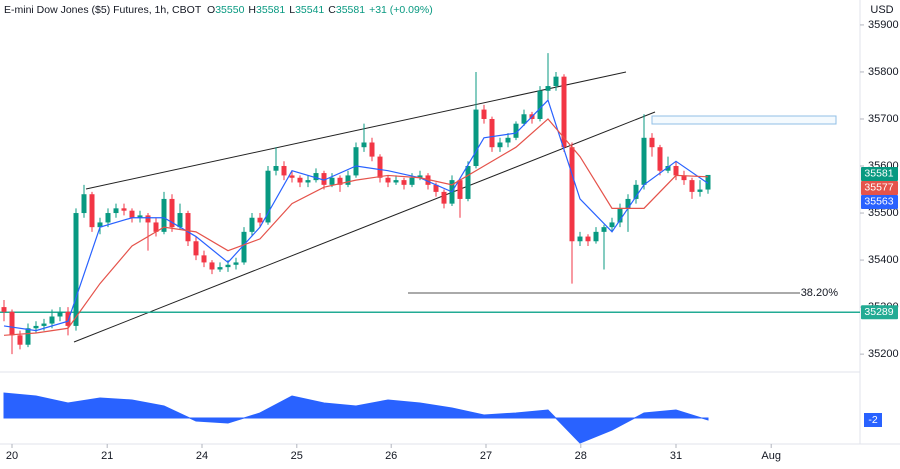 The width and height of the screenshot is (900, 469). I want to click on y-tick-label: 35200, so click(883, 354).